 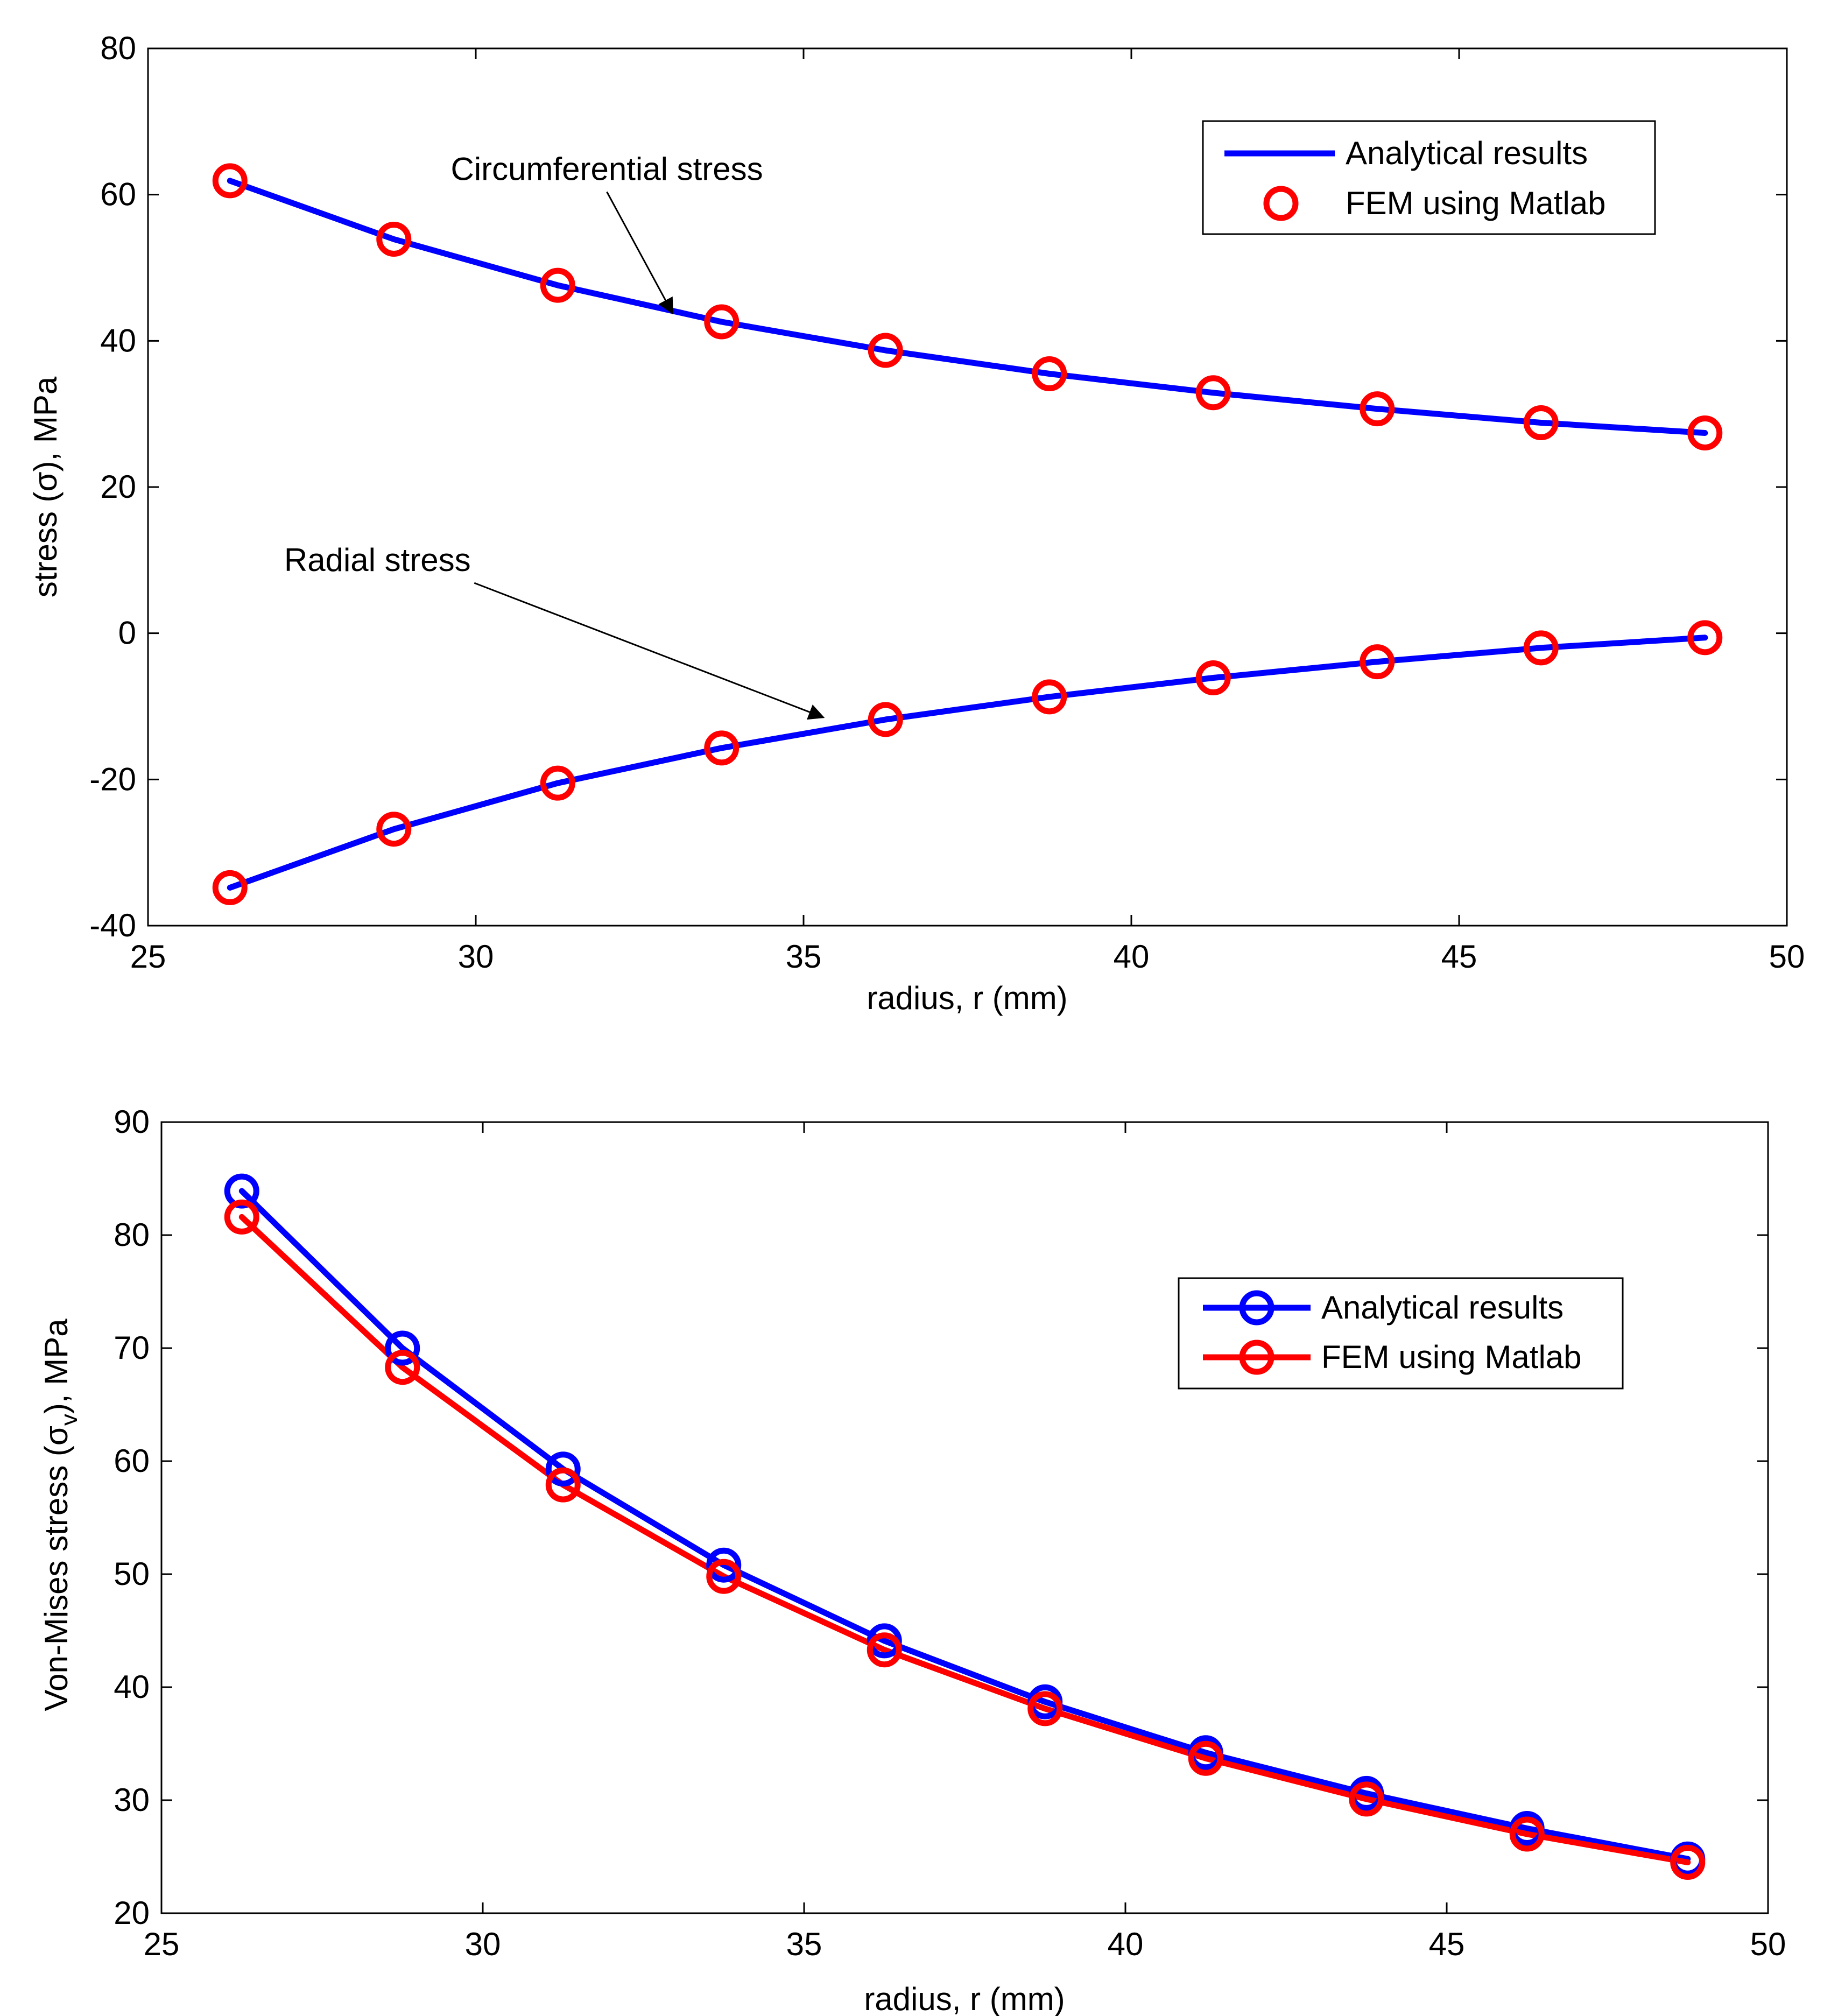 What do you see at coordinates (45, 486) in the screenshot?
I see `y-axis-label: stress (σ), MPa` at bounding box center [45, 486].